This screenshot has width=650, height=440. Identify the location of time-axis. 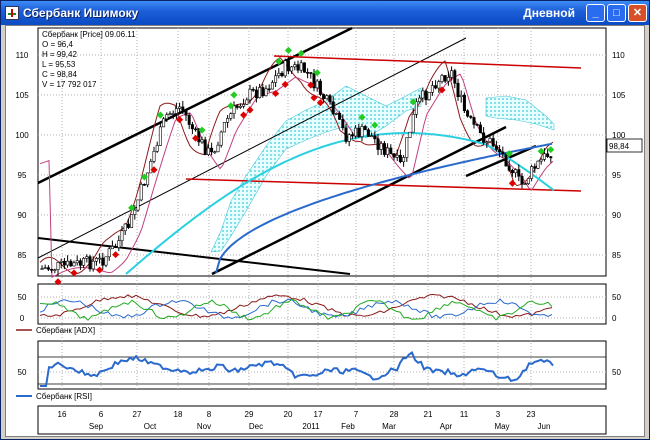
(322, 420).